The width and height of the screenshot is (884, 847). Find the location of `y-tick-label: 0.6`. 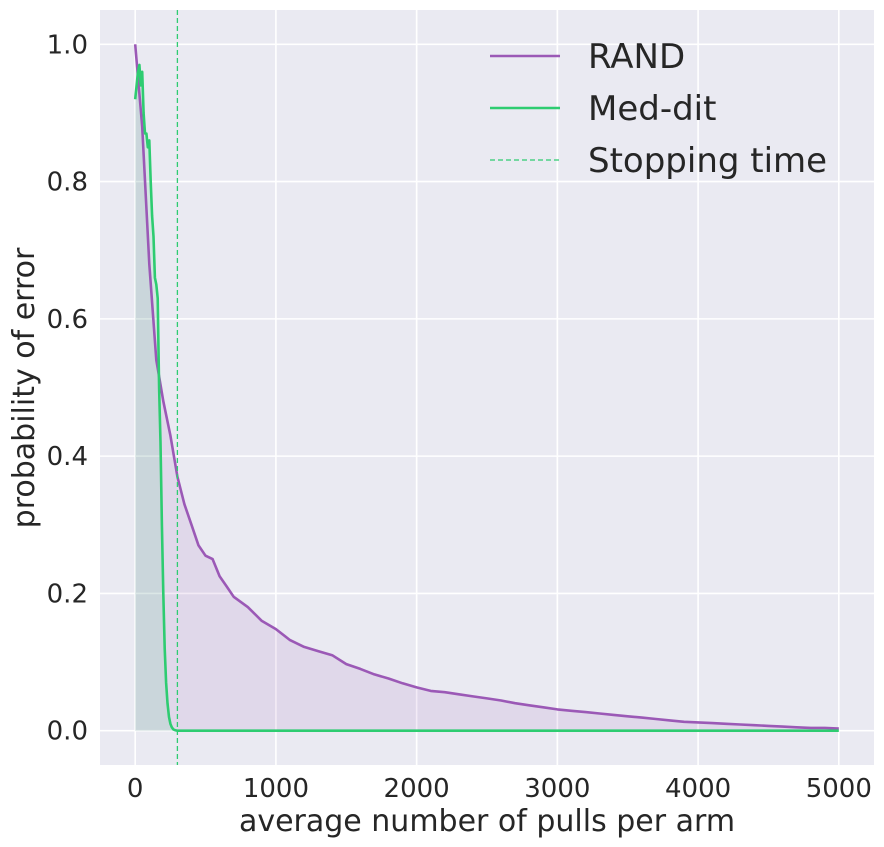

y-tick-label: 0.6 is located at coordinates (67, 320).